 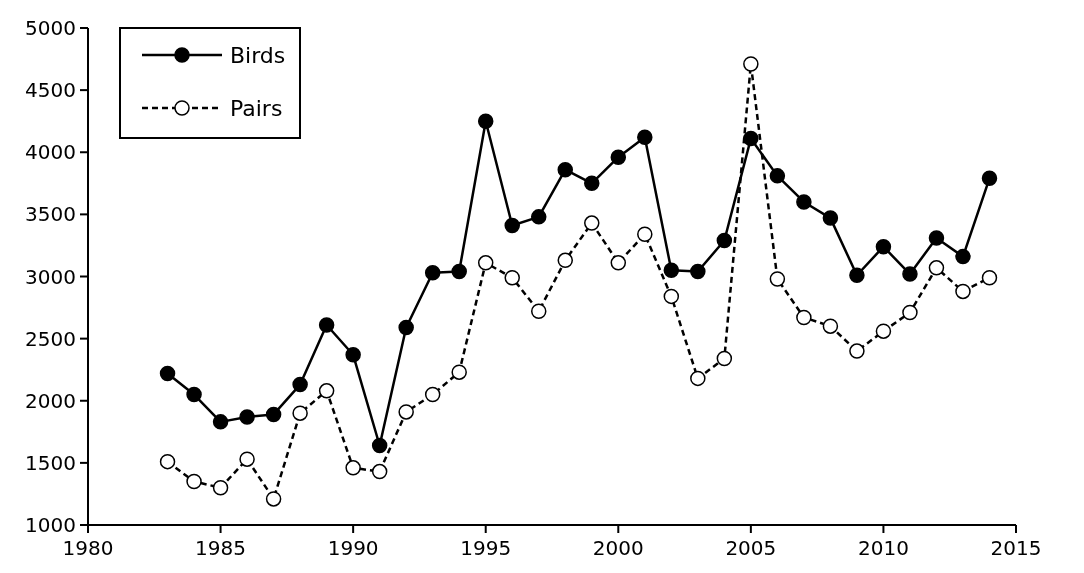 I want to click on y-tick-label: 4500, so click(x=50, y=90).